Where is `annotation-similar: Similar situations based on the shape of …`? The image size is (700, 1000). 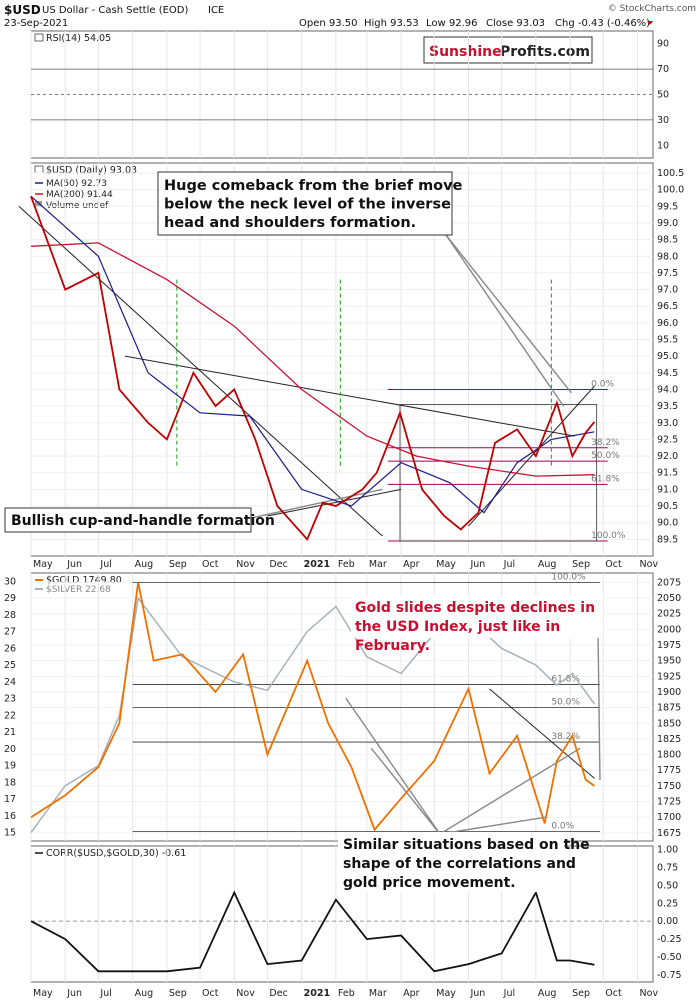
annotation-similar: Similar situations based on the shape of … is located at coordinates (464, 862).